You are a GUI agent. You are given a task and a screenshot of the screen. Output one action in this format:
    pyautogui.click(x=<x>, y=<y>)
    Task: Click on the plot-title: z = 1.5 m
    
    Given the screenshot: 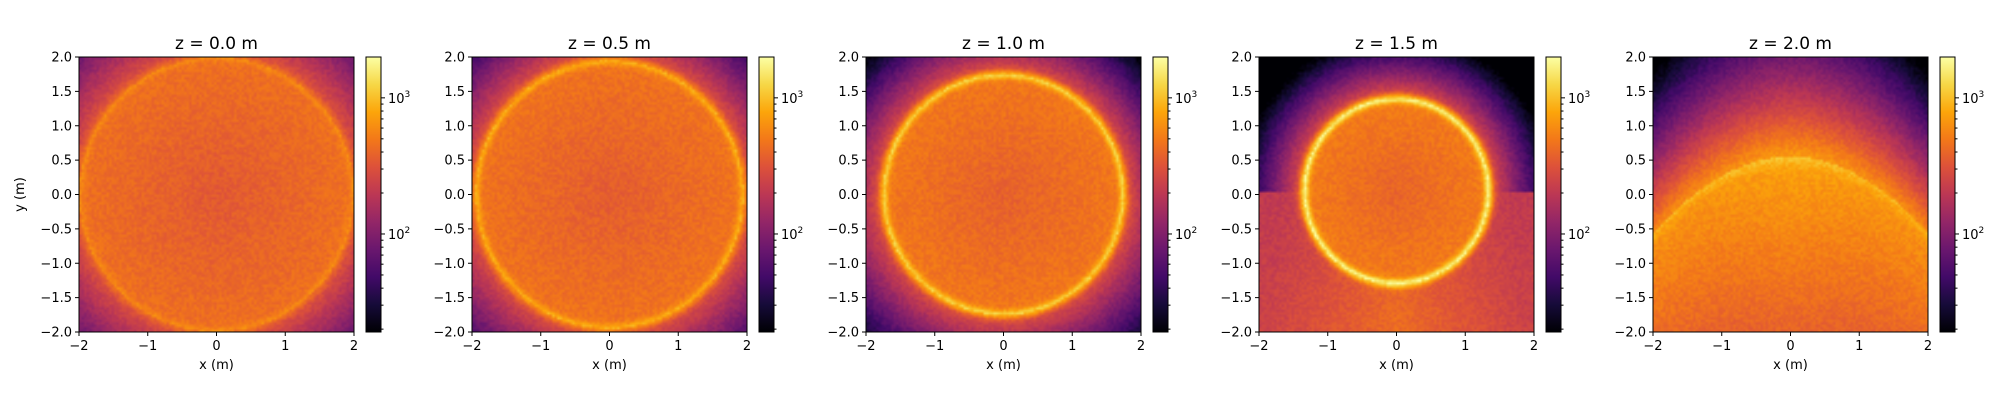 What is the action you would take?
    pyautogui.click(x=1396, y=44)
    